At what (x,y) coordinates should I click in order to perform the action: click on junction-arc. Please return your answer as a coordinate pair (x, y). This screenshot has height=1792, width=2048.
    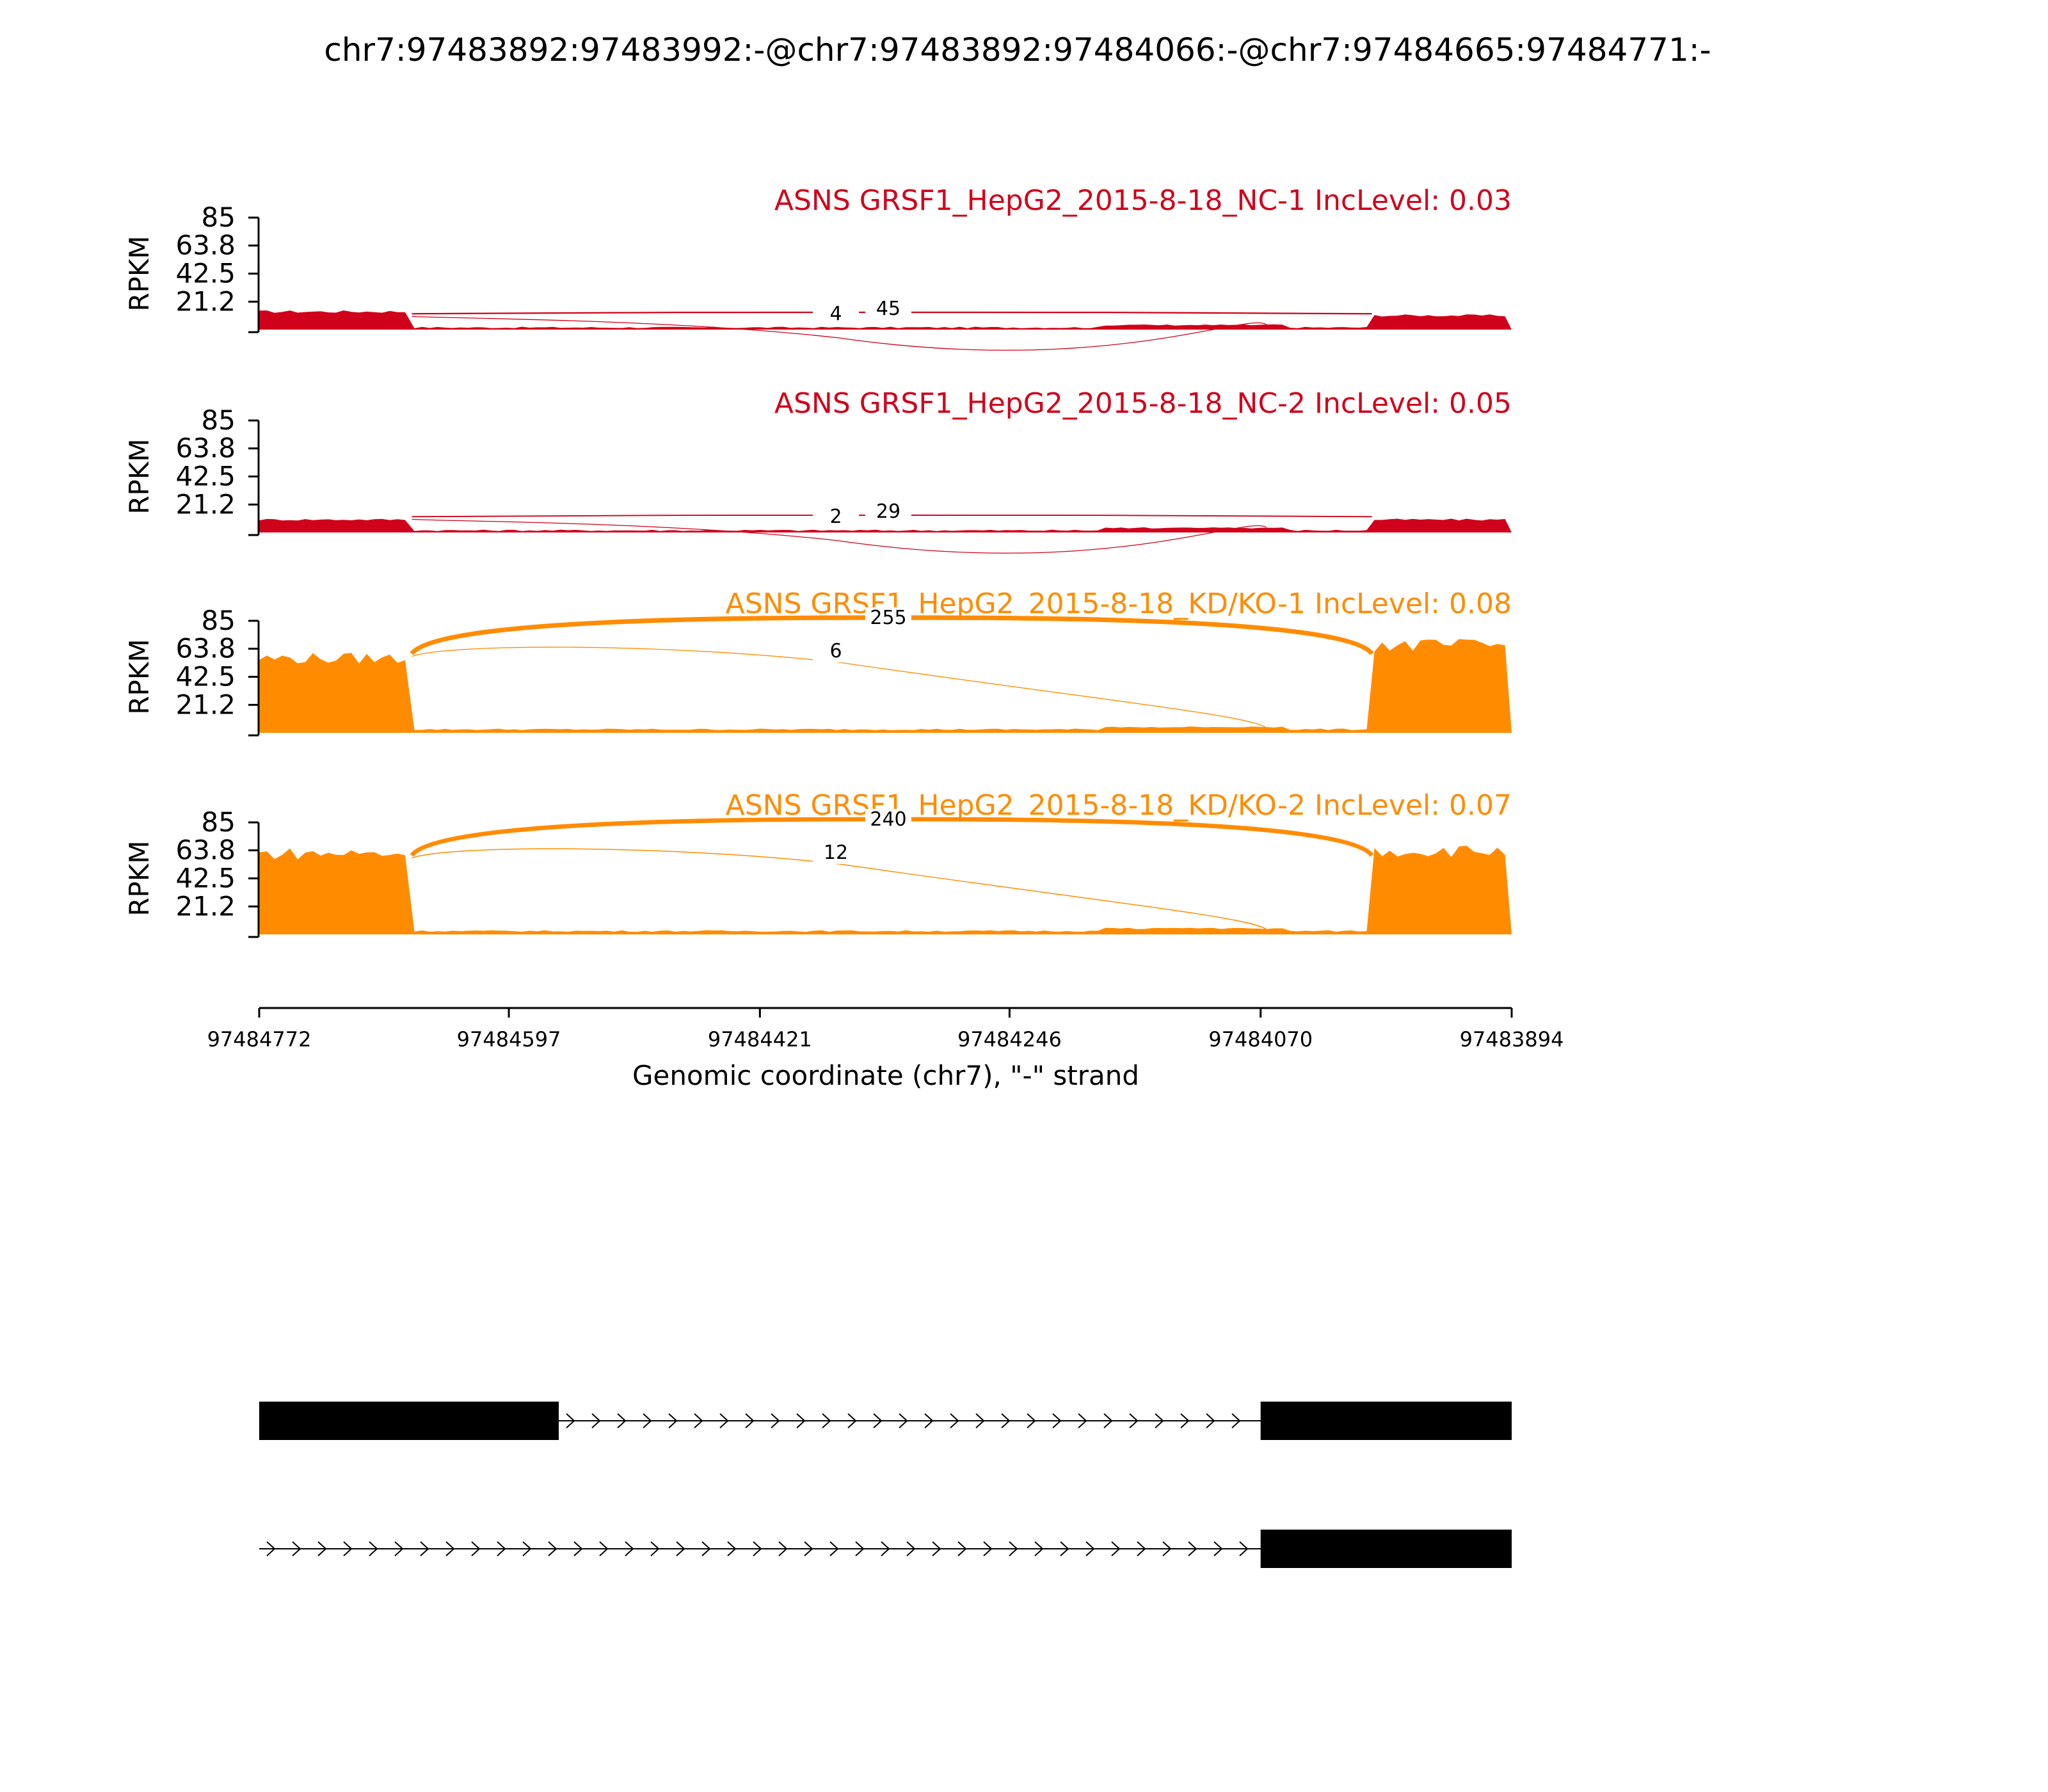
    Looking at the image, I should click on (839, 333).